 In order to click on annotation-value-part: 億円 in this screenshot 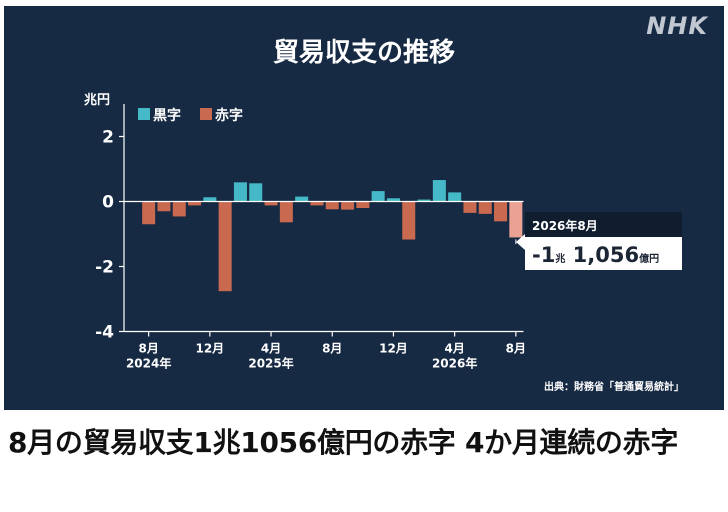, I will do `click(649, 258)`.